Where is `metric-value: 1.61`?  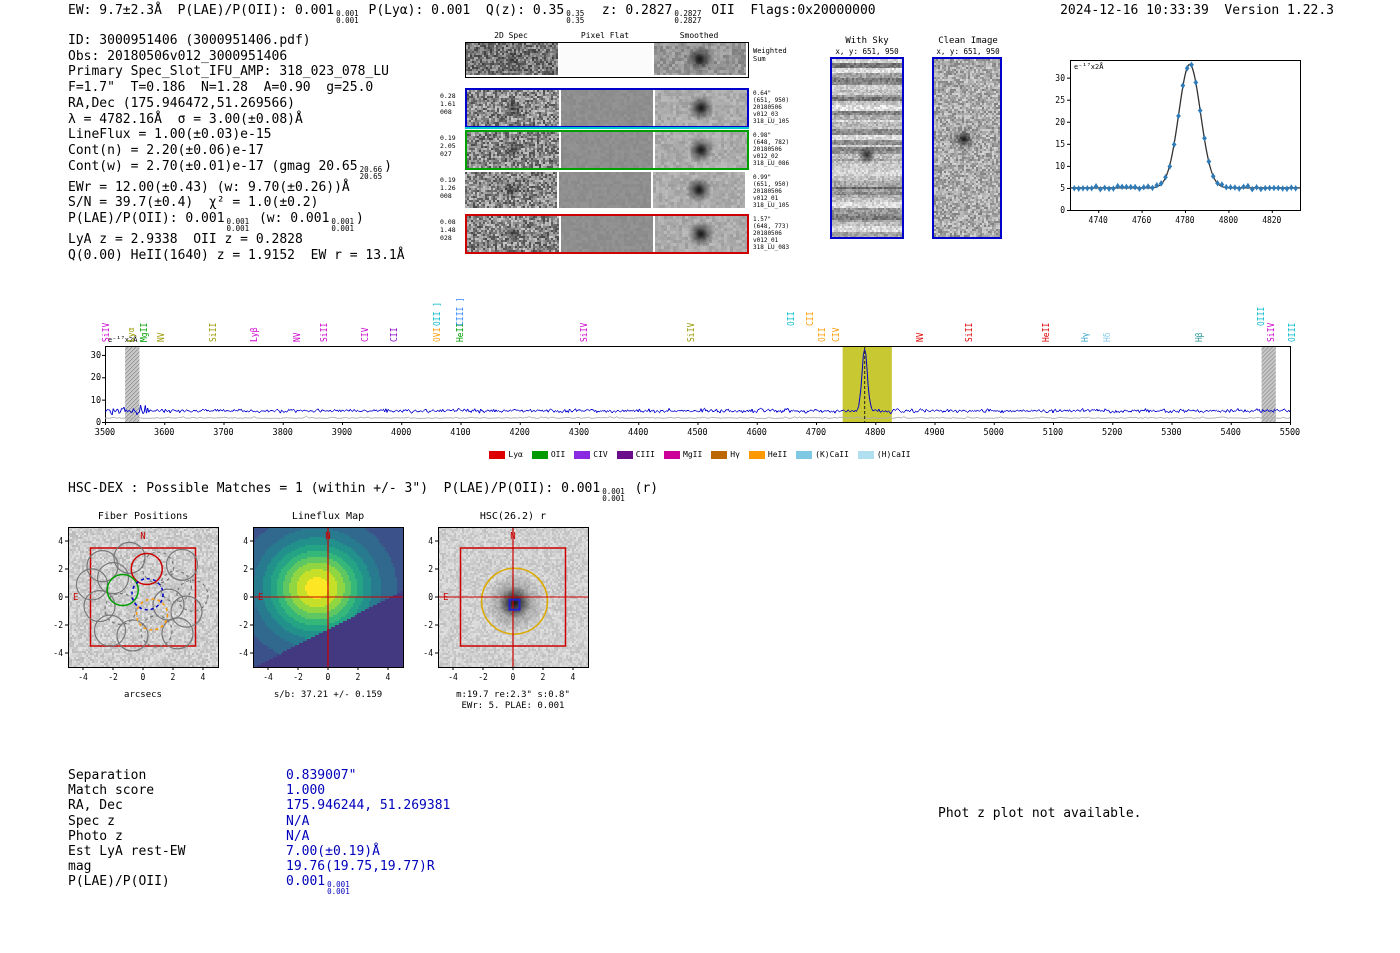
metric-value: 1.61 is located at coordinates (448, 104).